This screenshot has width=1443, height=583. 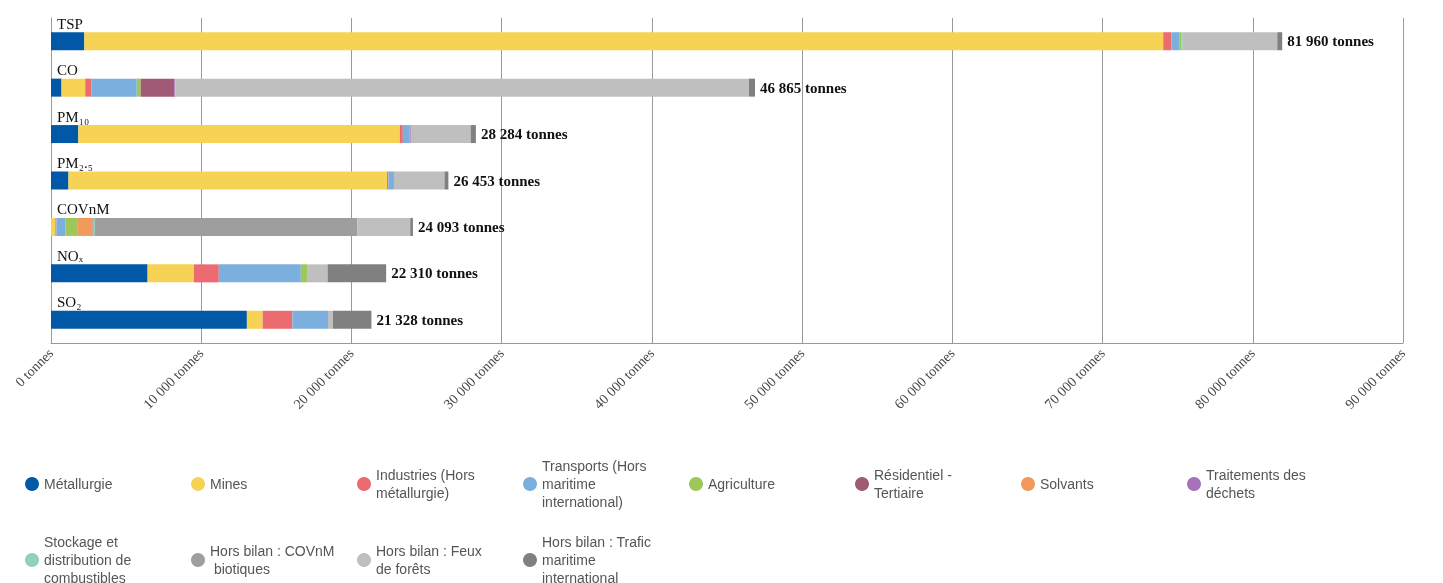 What do you see at coordinates (461, 226) in the screenshot?
I see `total-label: 24 093 tonnes` at bounding box center [461, 226].